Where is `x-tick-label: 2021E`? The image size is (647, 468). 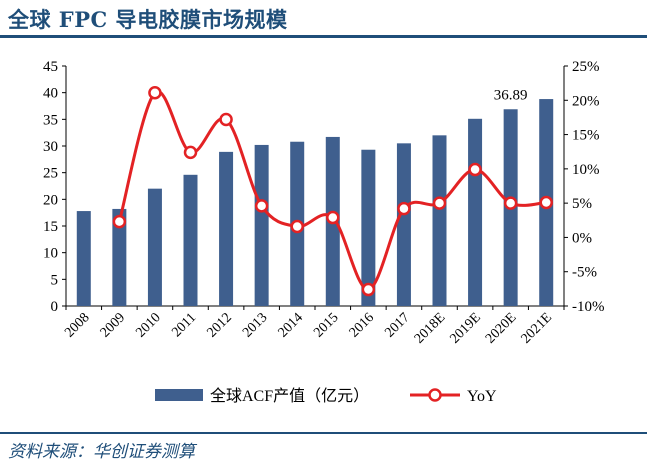 x-tick-label: 2021E is located at coordinates (537, 328).